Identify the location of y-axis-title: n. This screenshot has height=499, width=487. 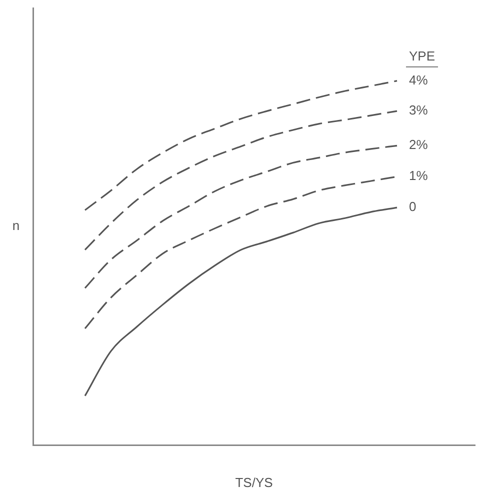
(16, 226).